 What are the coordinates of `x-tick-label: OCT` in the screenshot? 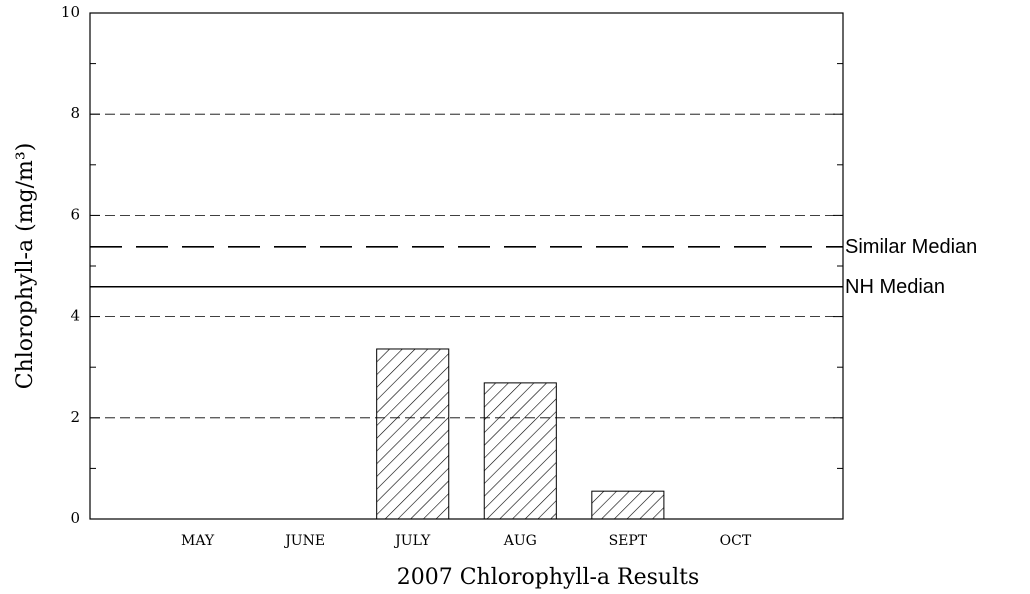 It's located at (736, 541).